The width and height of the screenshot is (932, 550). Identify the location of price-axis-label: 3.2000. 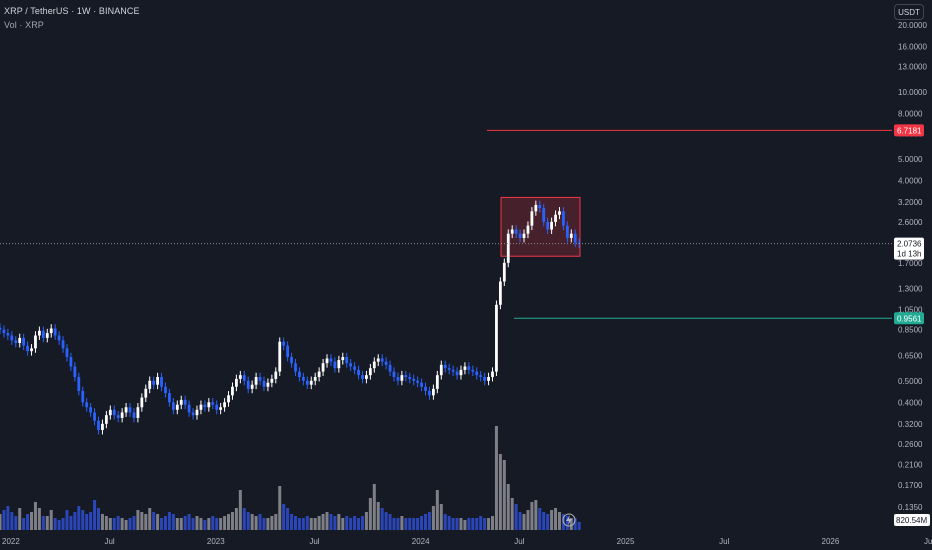
(910, 202).